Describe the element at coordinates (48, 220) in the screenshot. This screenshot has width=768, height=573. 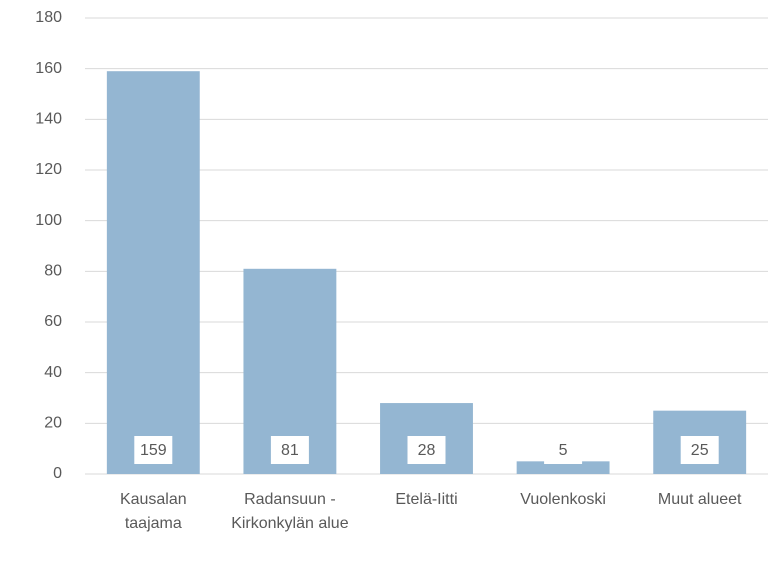
I see `y-tick-label: 100` at that location.